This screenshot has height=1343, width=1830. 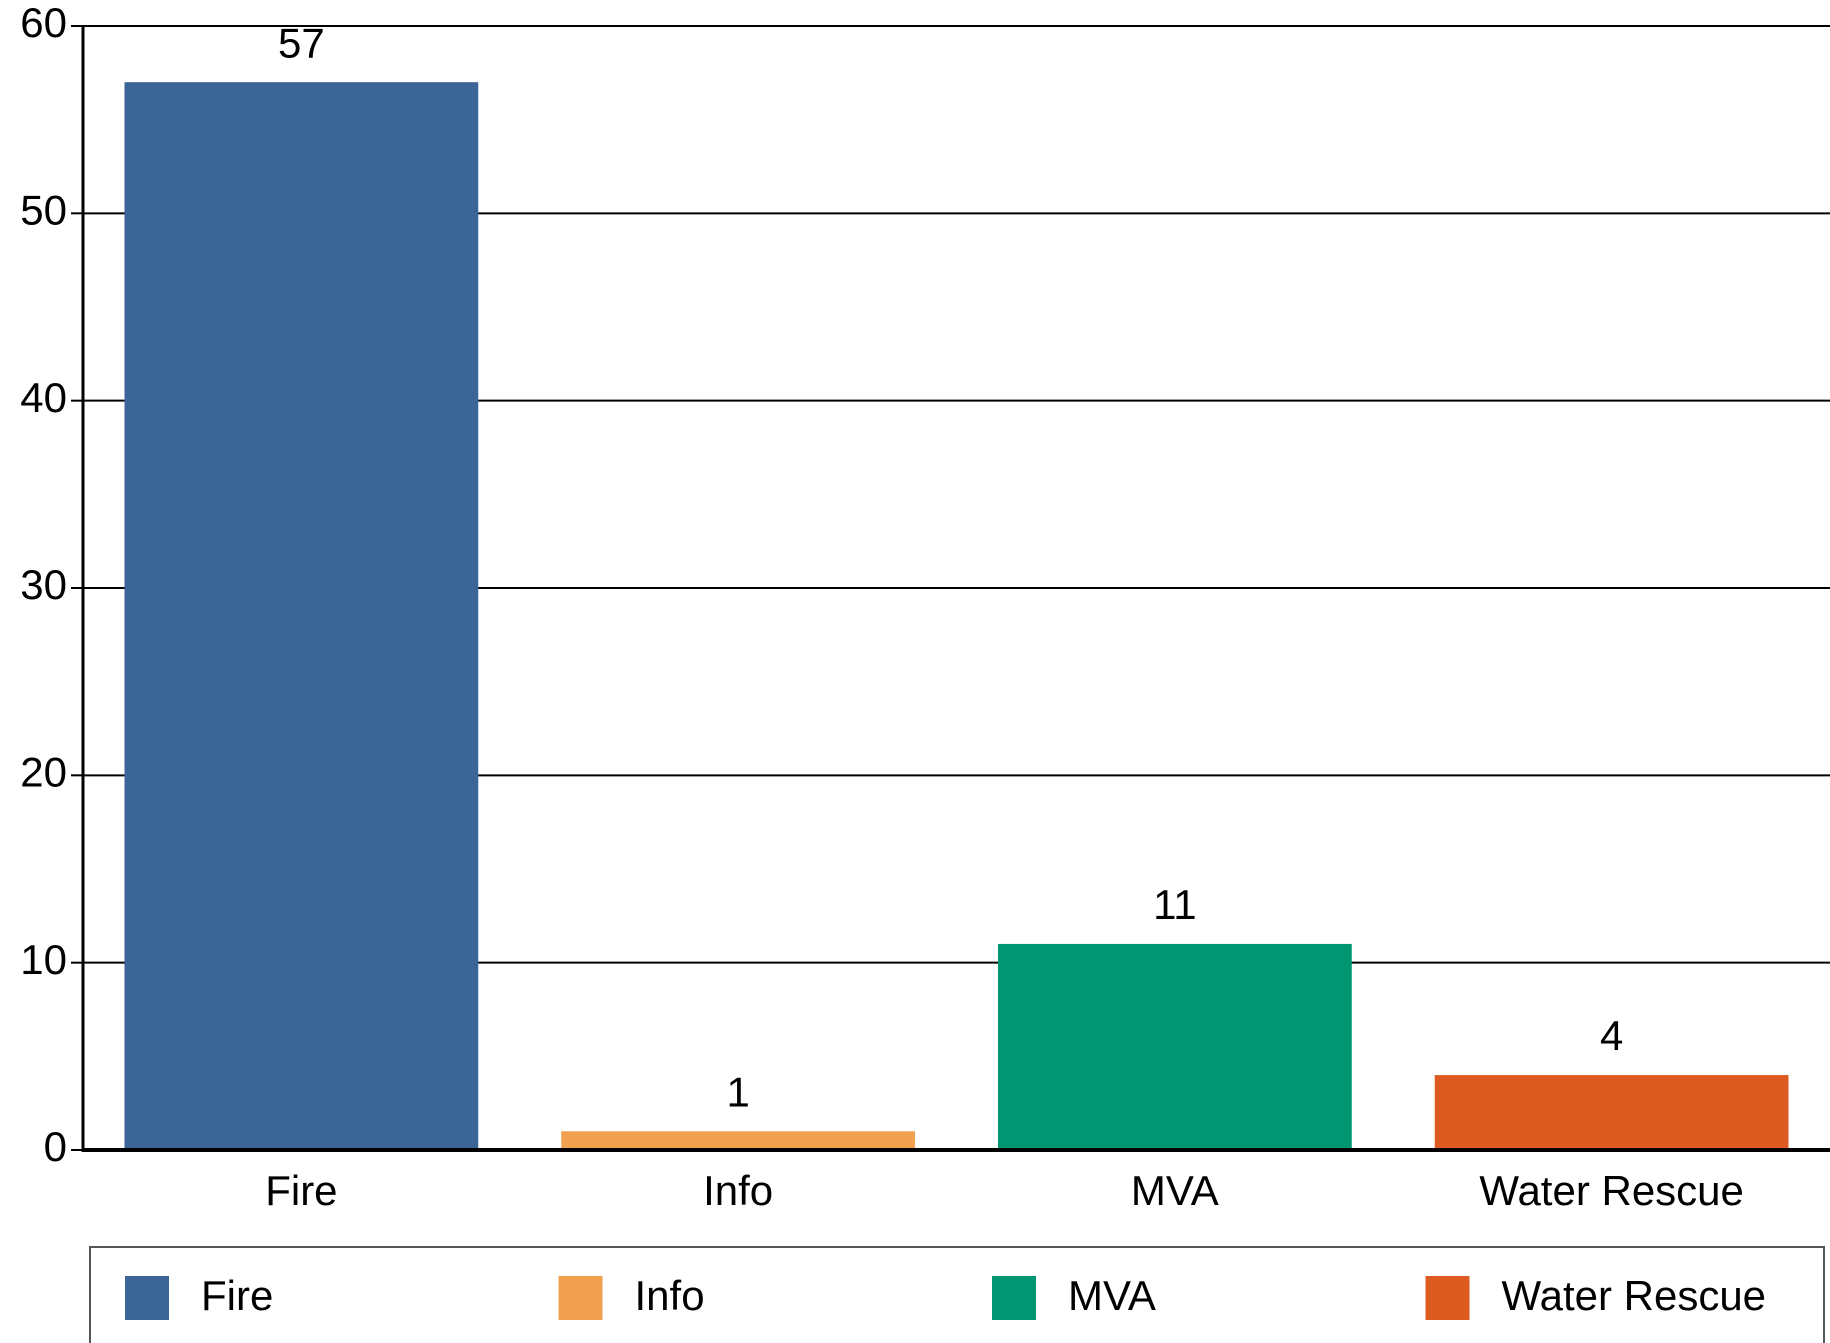 I want to click on y-tick-label: 0, so click(x=55, y=1146).